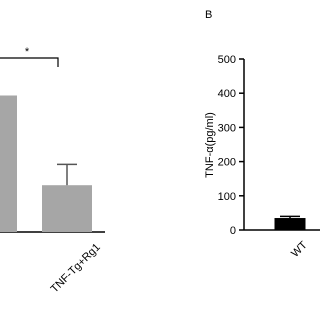  Describe the element at coordinates (210, 145) in the screenshot. I see `y-axis-label: TNF-α(pg/ml)` at that location.